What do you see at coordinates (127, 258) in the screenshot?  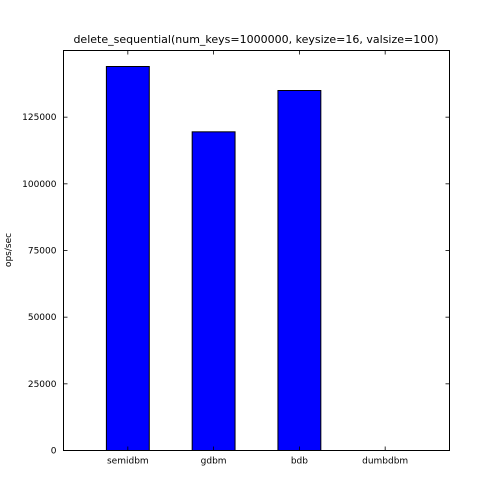 I see `bar-semidbm` at bounding box center [127, 258].